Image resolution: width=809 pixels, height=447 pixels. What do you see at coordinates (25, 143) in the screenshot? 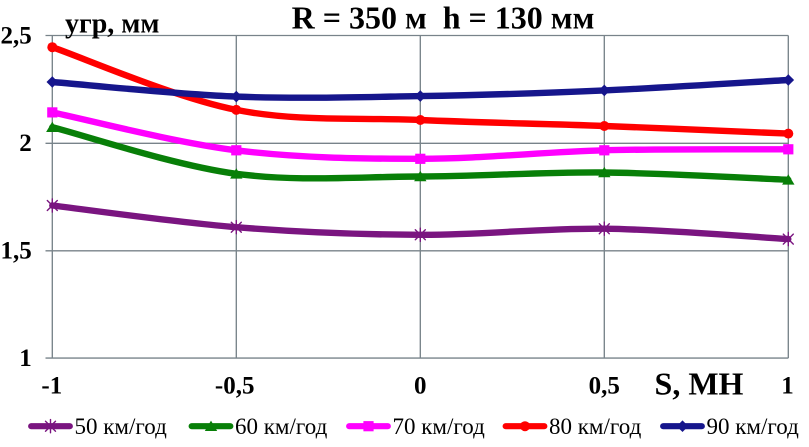
I see `svg-text: 2` at bounding box center [25, 143].